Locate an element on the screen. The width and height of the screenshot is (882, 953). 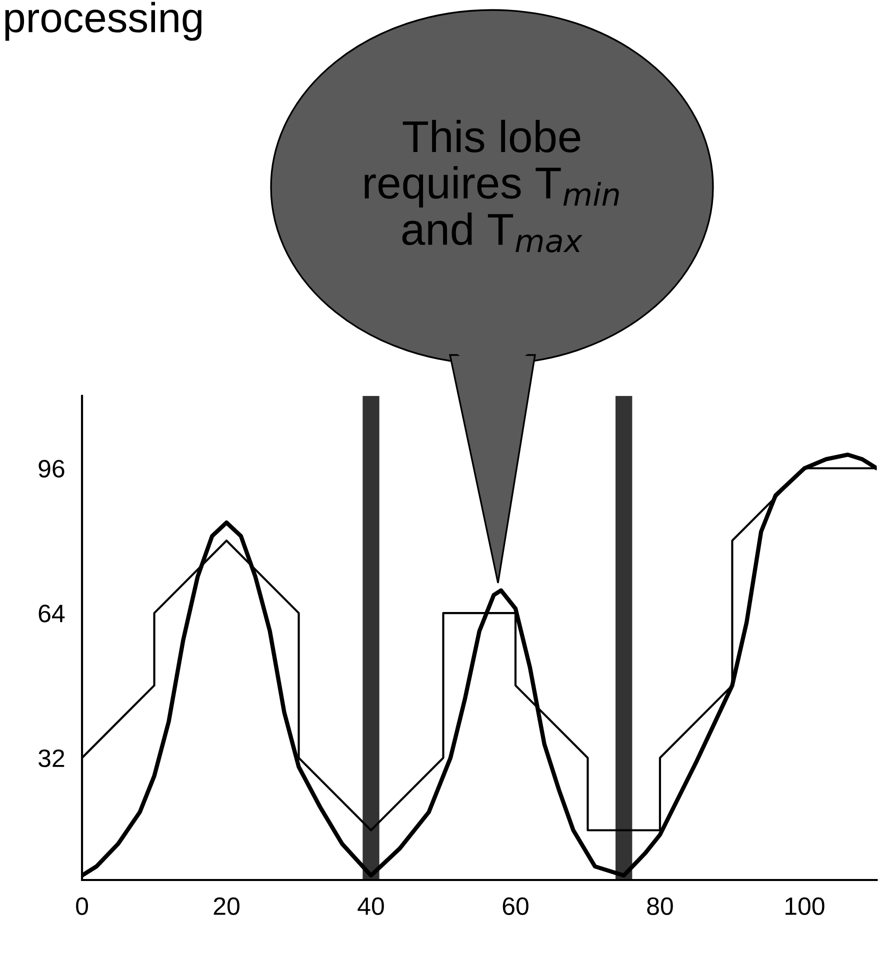
x-tick-label: 80 is located at coordinates (660, 906).